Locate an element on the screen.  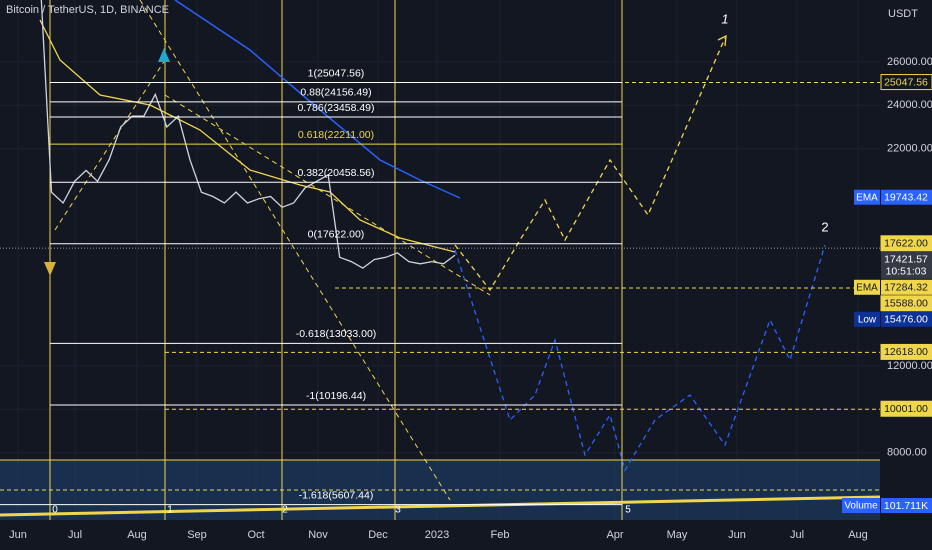
fib-label: 1(25047.56) is located at coordinates (336, 73).